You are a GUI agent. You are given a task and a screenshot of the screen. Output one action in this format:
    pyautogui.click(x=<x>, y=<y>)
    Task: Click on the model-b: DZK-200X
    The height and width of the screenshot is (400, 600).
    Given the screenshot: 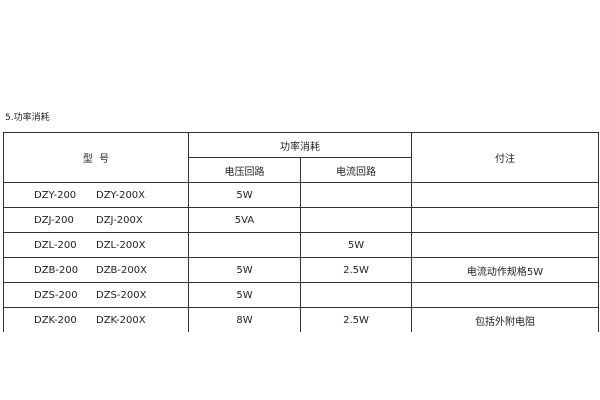 What is the action you would take?
    pyautogui.click(x=121, y=320)
    